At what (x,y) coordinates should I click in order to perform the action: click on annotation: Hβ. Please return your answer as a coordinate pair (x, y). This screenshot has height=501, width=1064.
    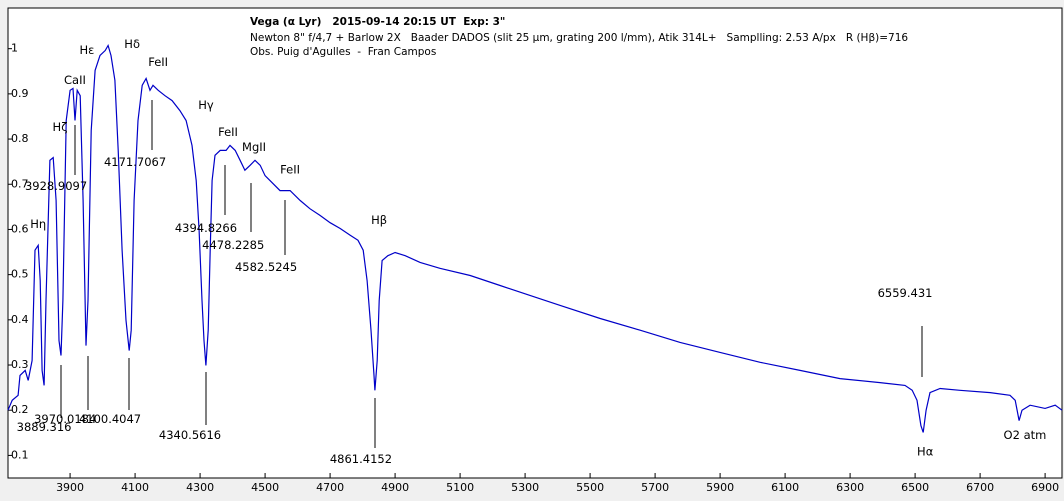
    Looking at the image, I should click on (379, 220).